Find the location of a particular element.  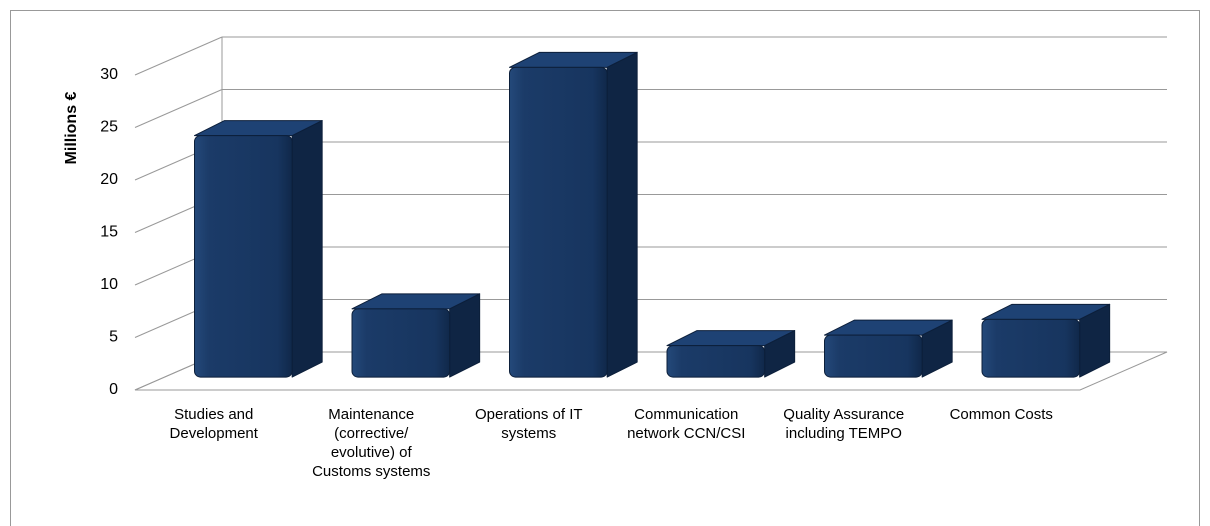

x-tick-label: Communication network CCN/CSI is located at coordinates (686, 424).